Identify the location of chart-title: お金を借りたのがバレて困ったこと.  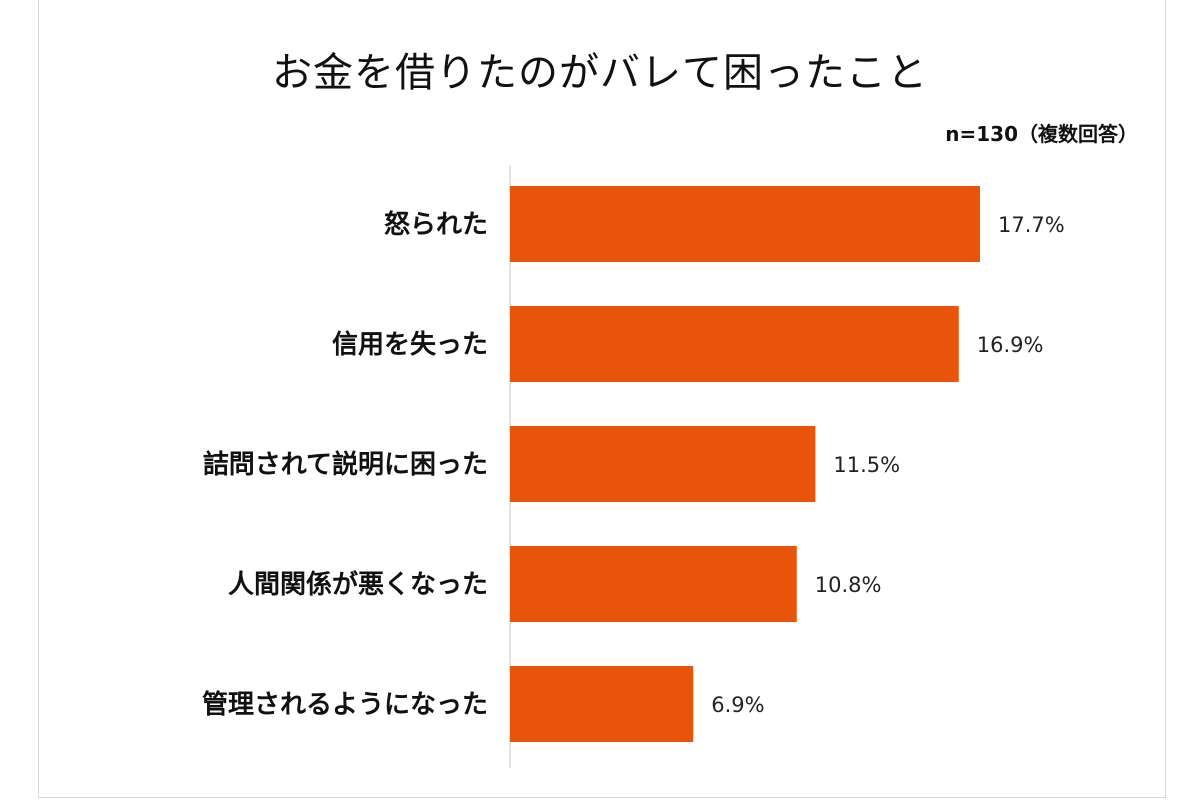
(600, 73).